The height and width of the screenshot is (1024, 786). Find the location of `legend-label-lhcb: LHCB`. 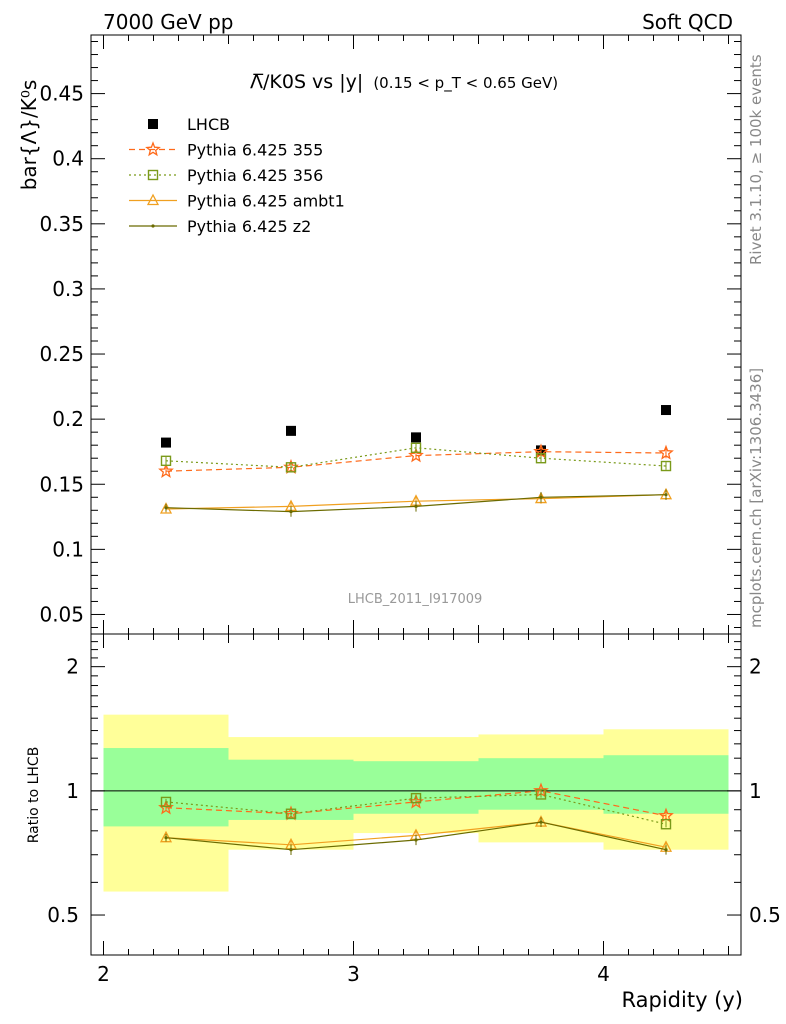

legend-label-lhcb: LHCB is located at coordinates (208, 124).